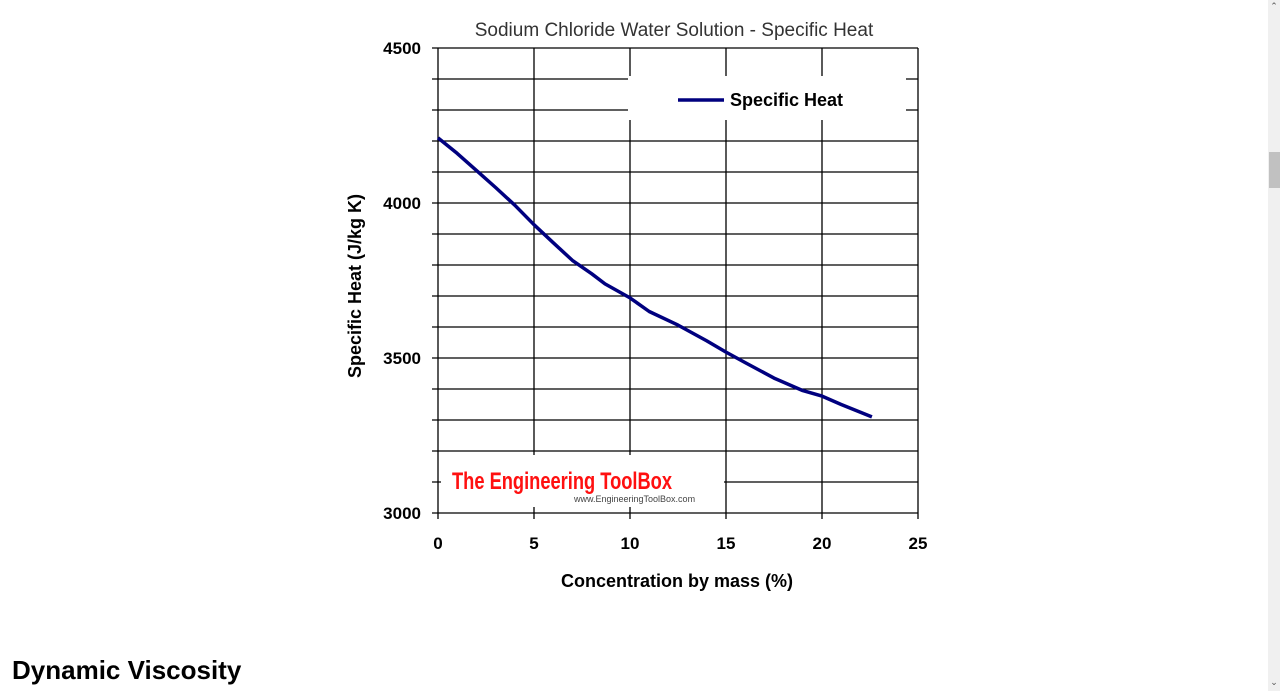 The image size is (1280, 691). I want to click on series-group, so click(654, 277).